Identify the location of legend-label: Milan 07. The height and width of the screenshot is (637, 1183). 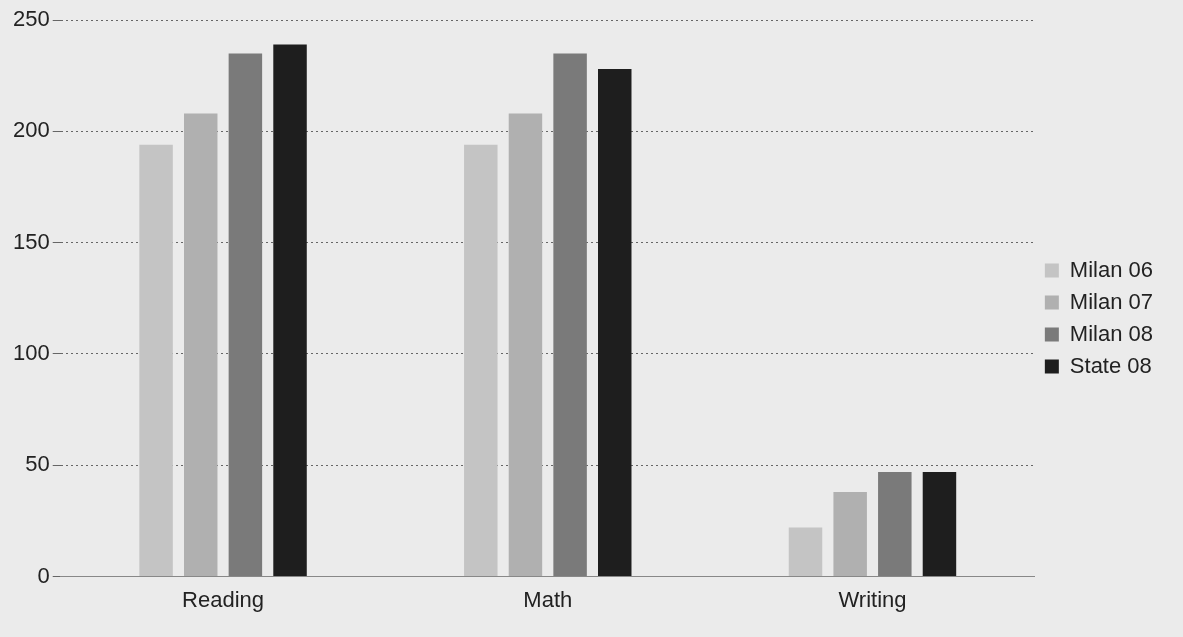
(1111, 301).